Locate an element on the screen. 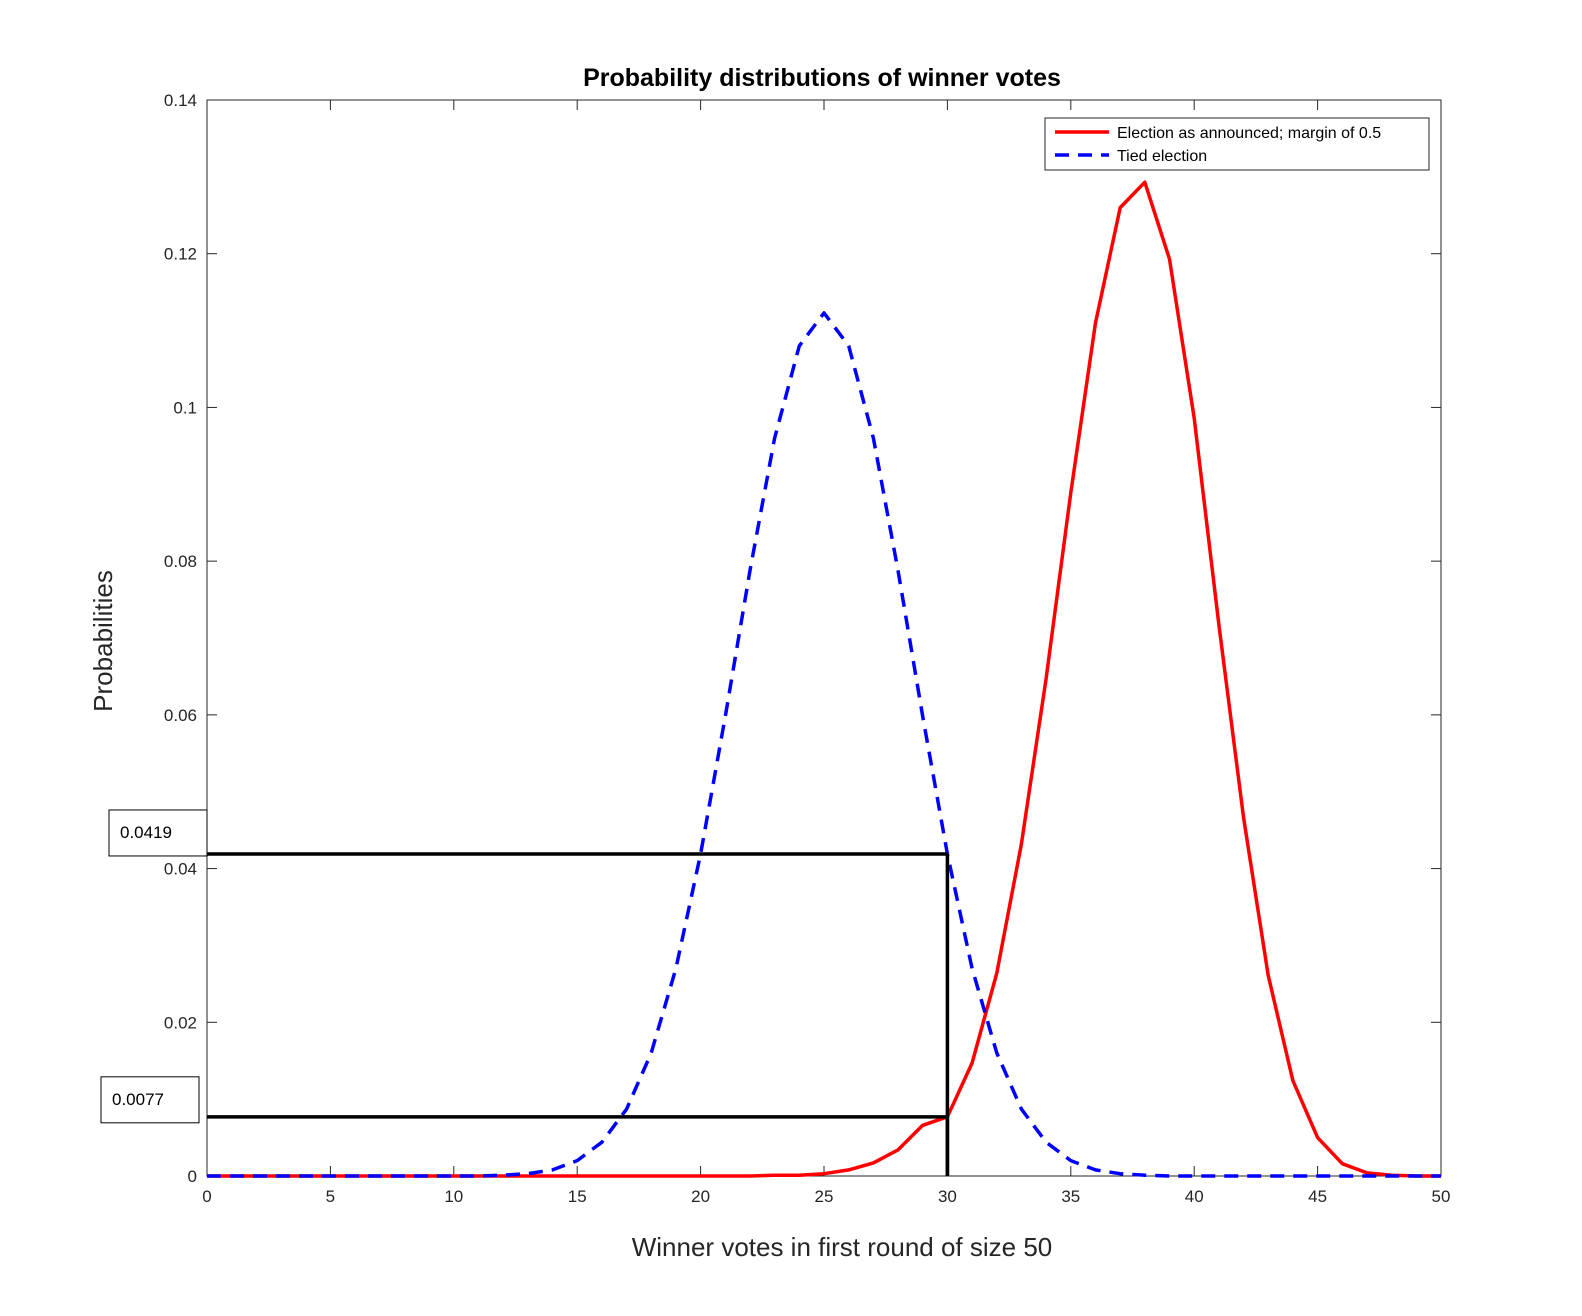 Image resolution: width=1582 pixels, height=1316 pixels. annotation-label: 0.0419 is located at coordinates (146, 832).